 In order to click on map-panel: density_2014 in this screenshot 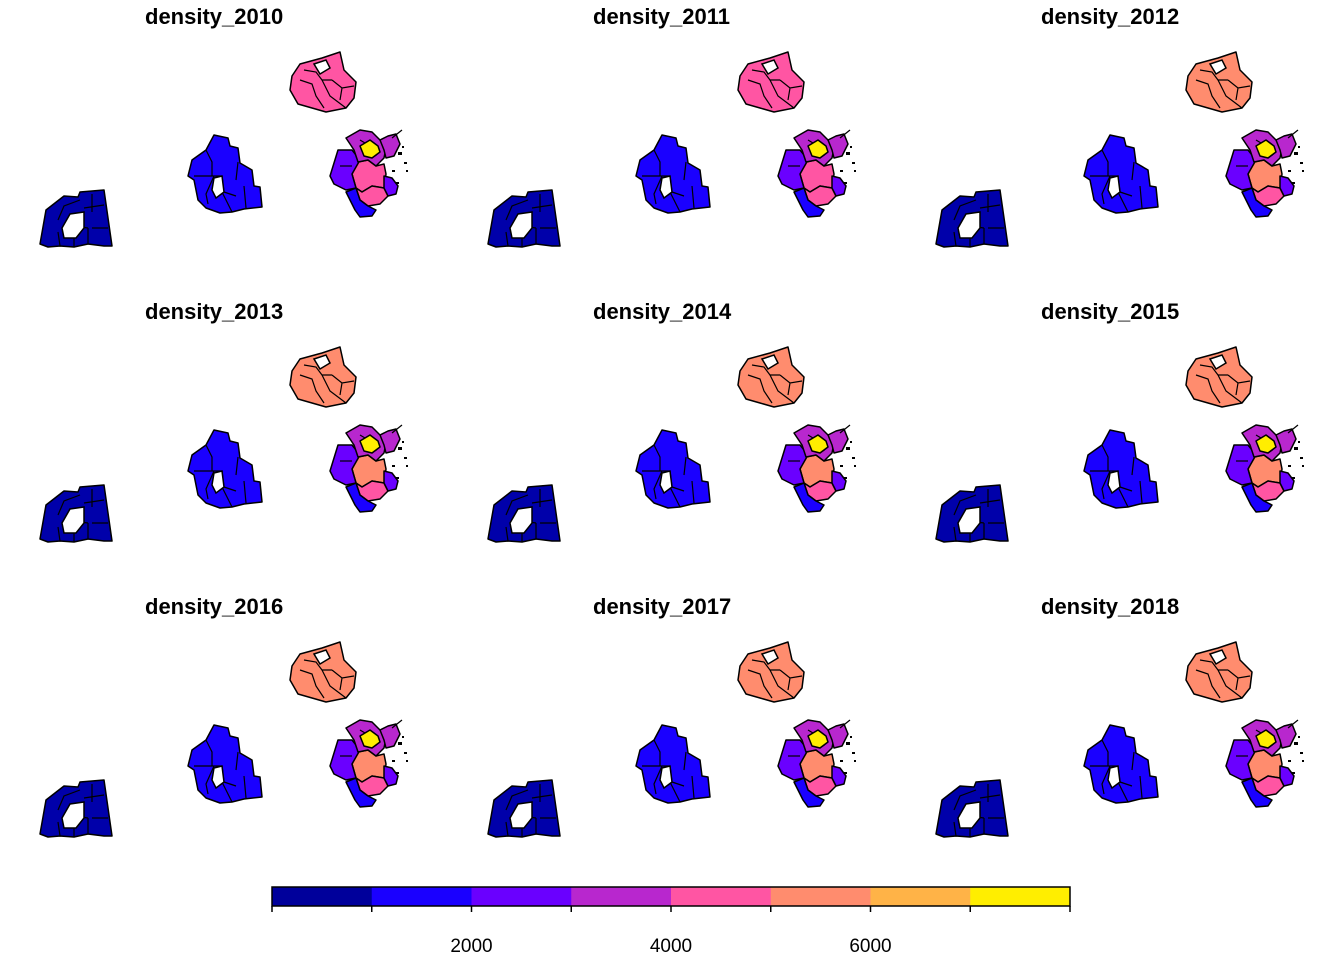, I will do `click(671, 421)`.